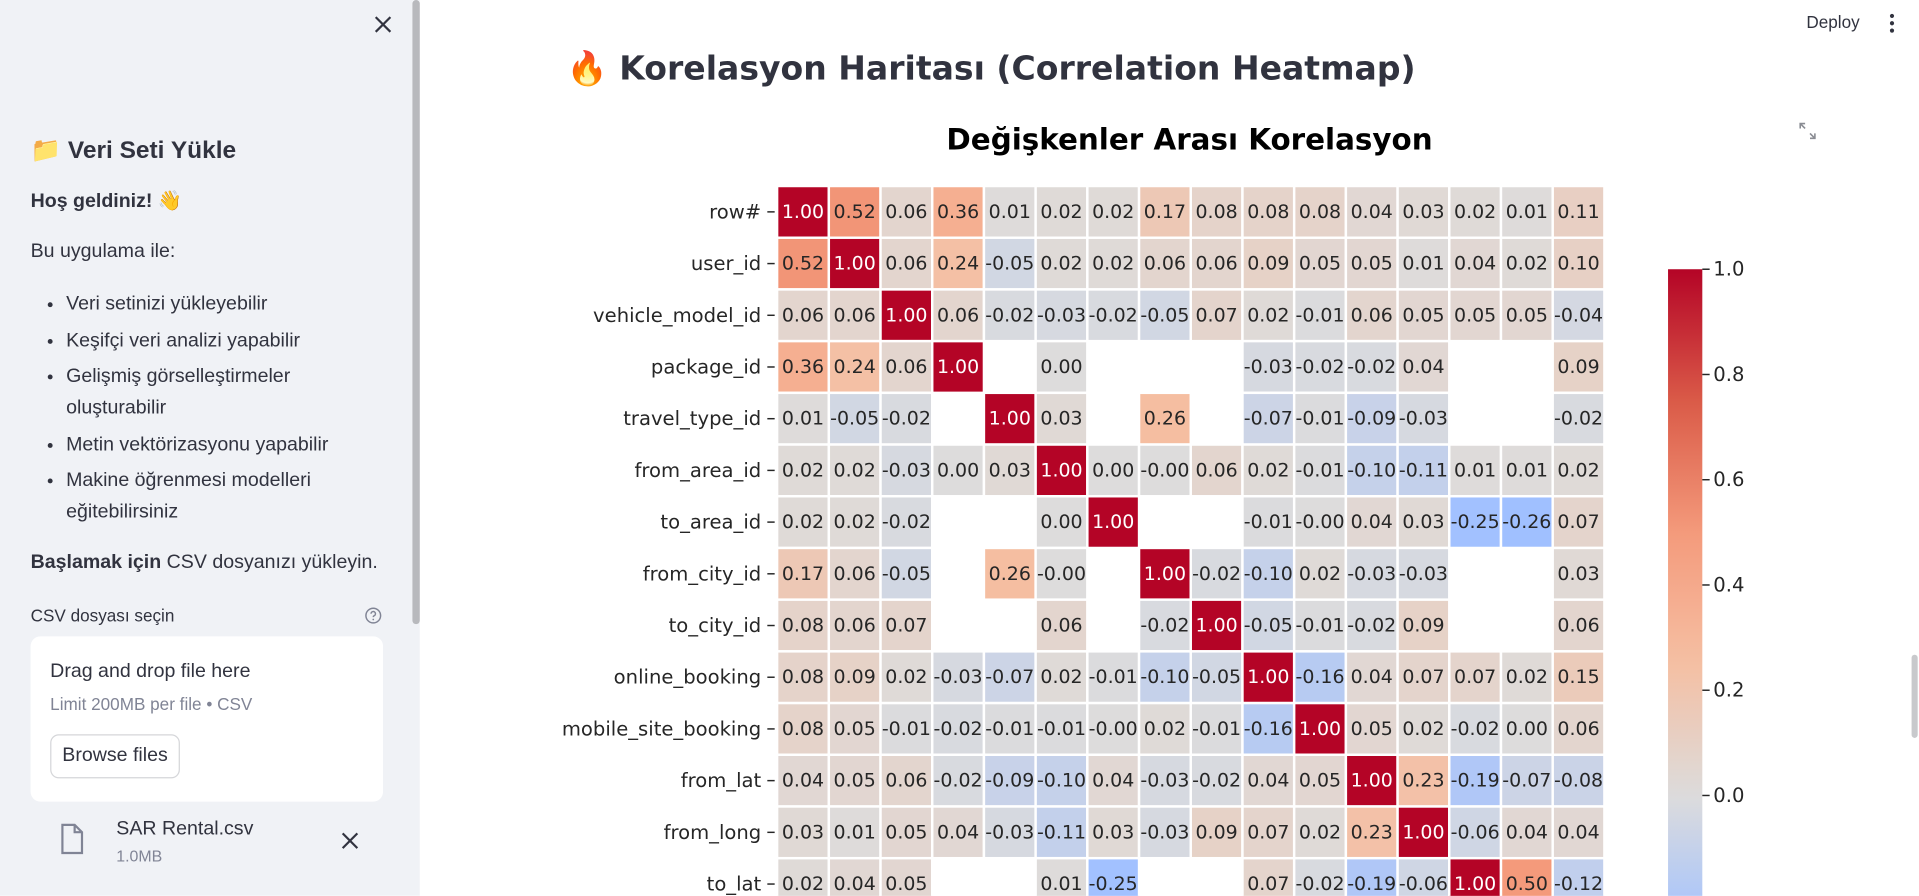  Describe the element at coordinates (1165, 212) in the screenshot. I see `cell-label: 0.17` at that location.